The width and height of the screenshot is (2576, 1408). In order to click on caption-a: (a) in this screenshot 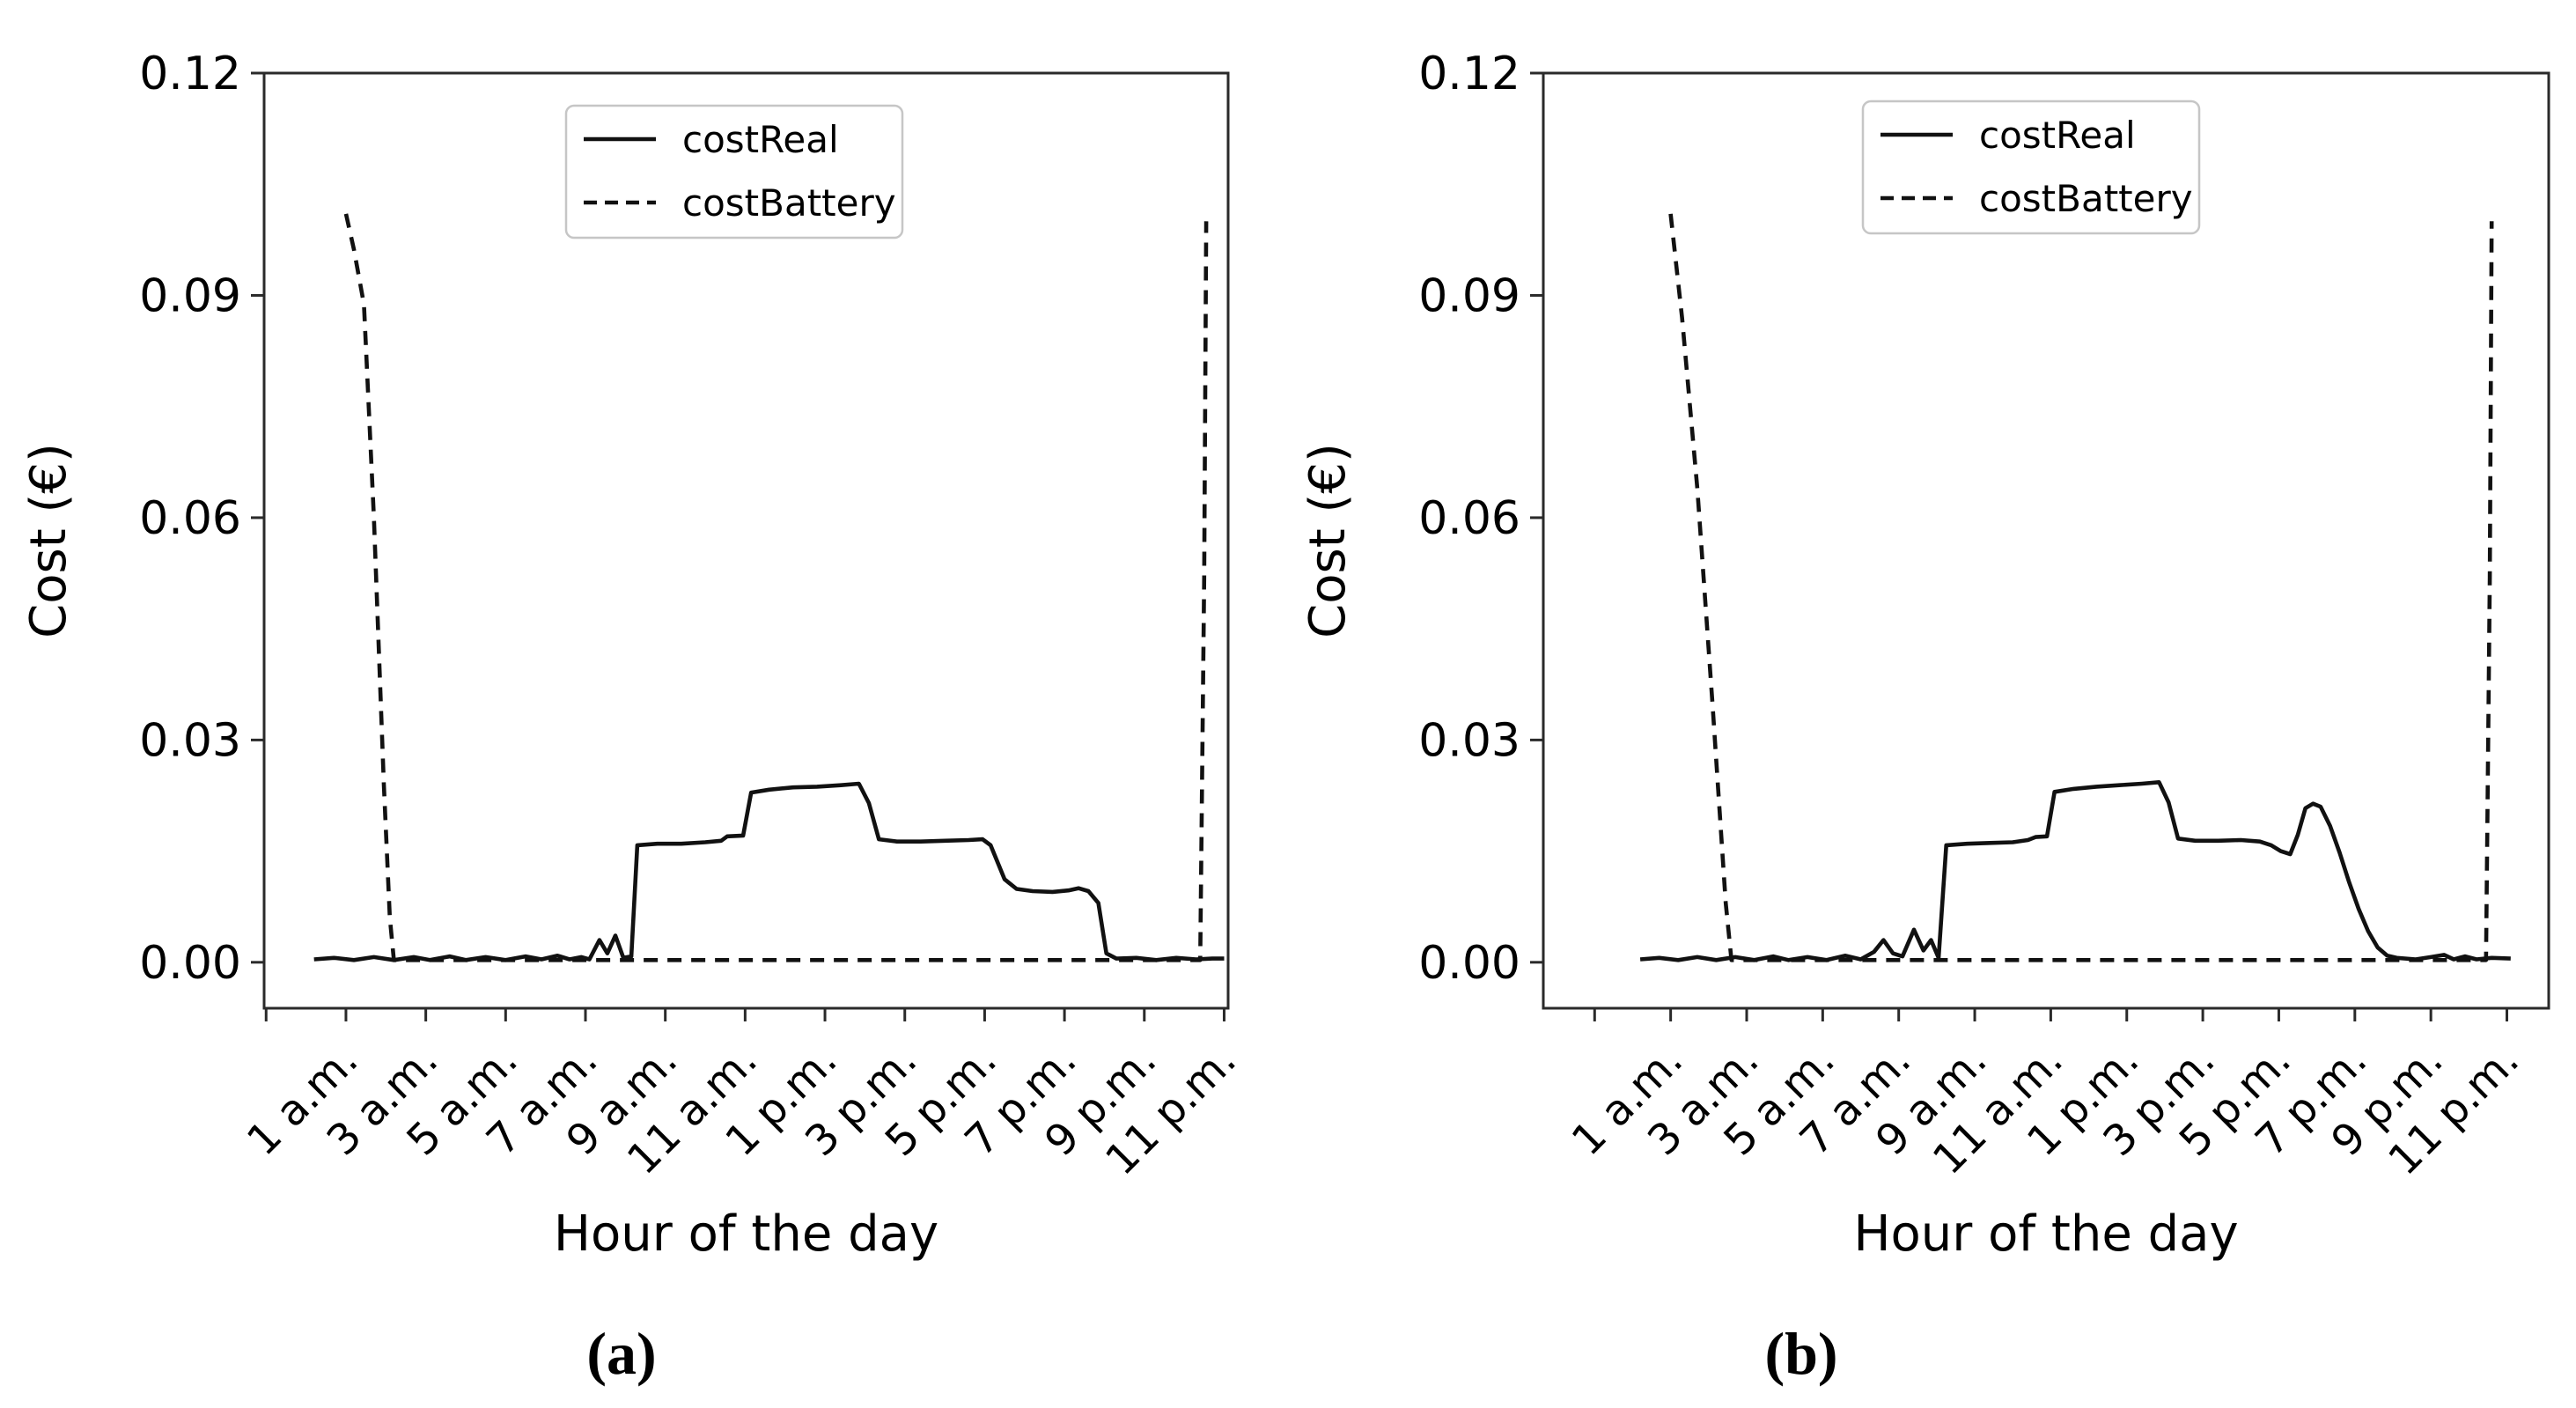, I will do `click(622, 1353)`.